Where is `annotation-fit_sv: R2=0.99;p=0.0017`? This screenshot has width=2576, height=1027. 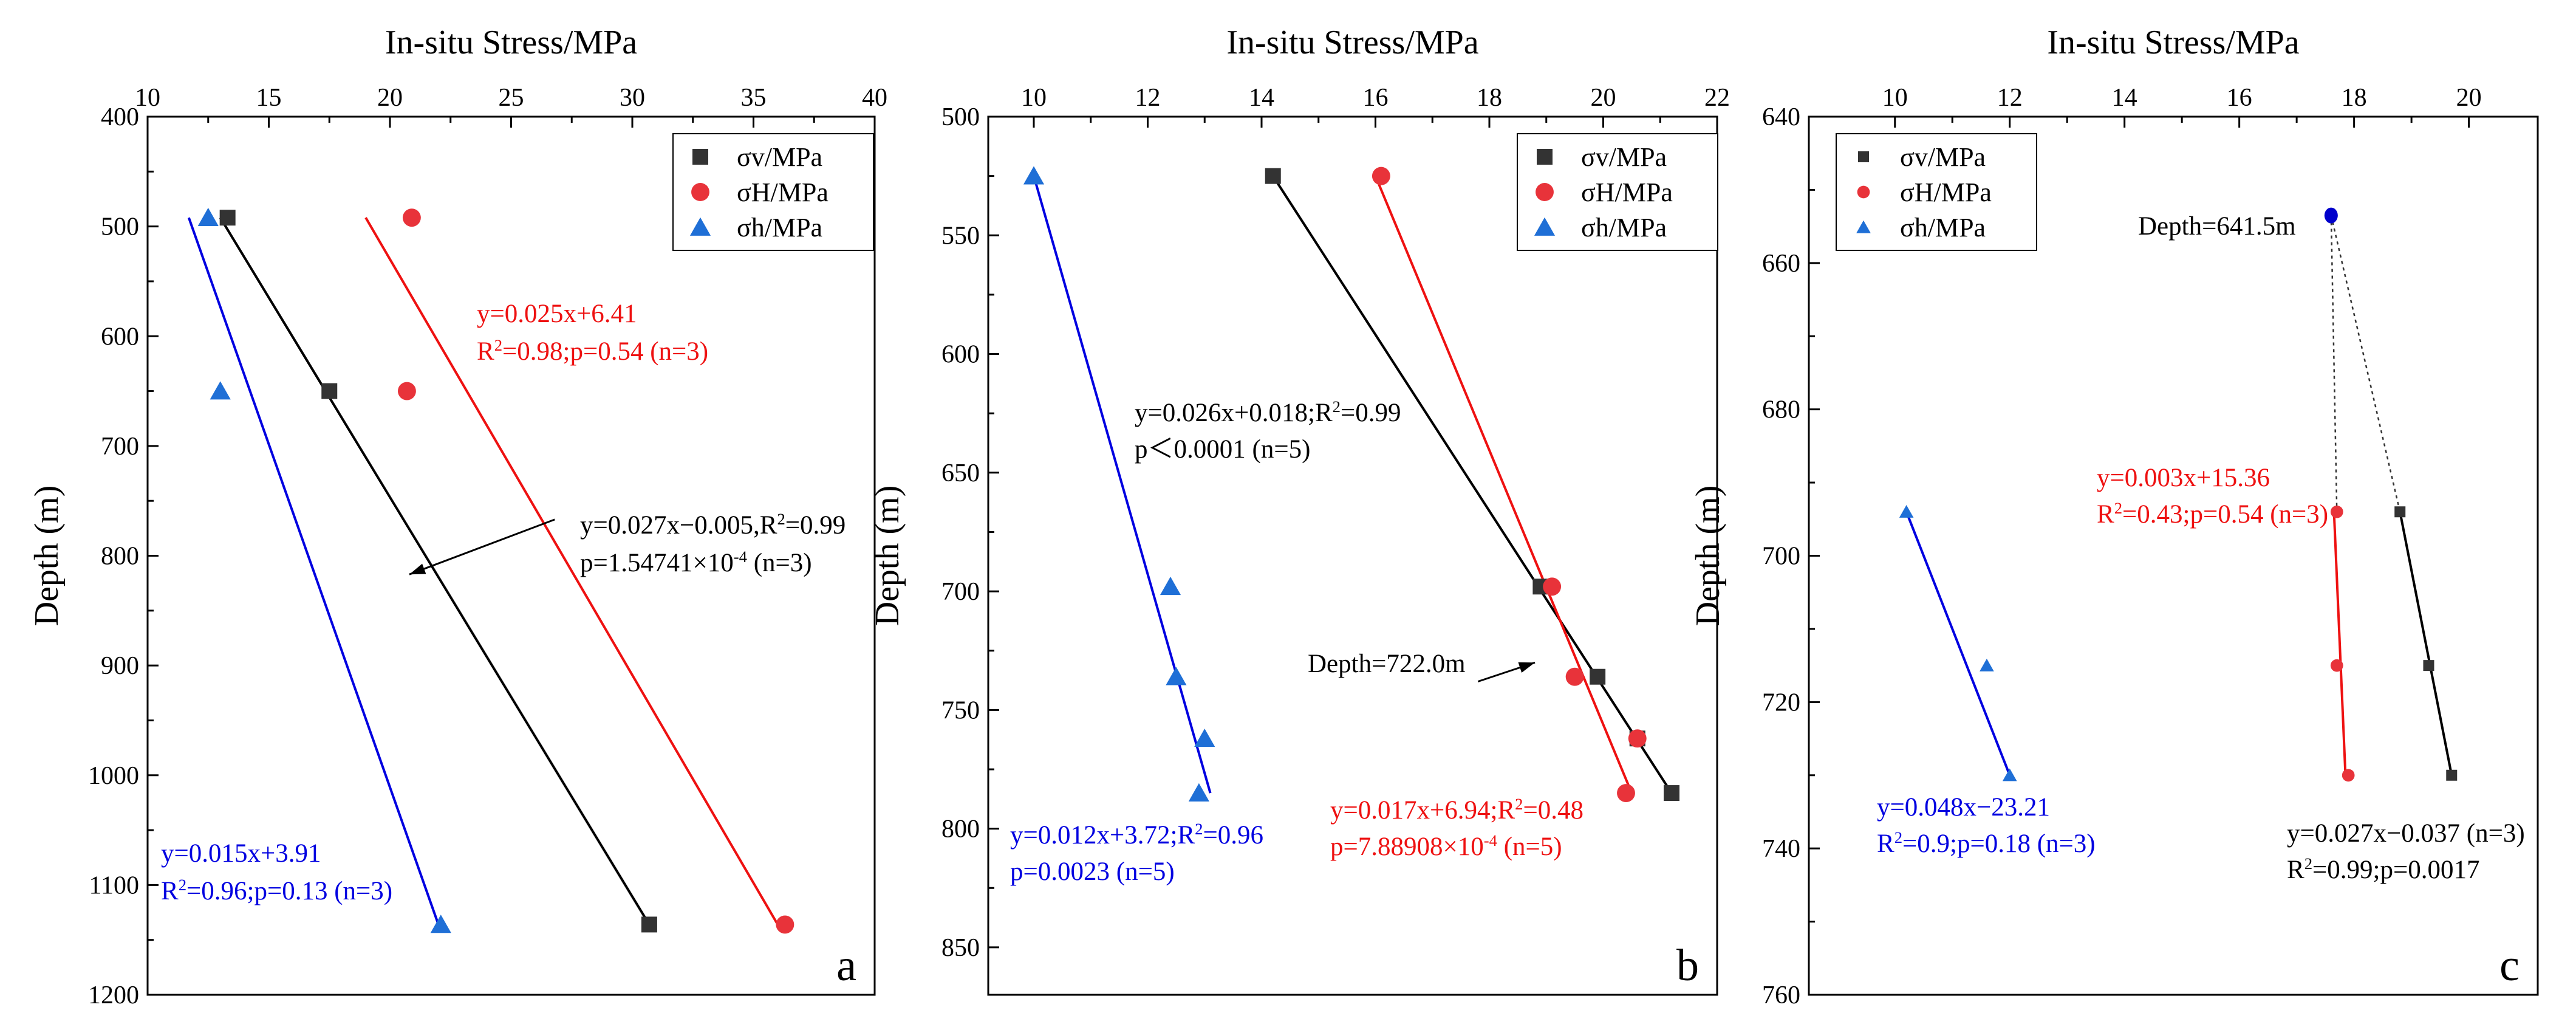 annotation-fit_sv: R2=0.99;p=0.0017 is located at coordinates (2383, 869).